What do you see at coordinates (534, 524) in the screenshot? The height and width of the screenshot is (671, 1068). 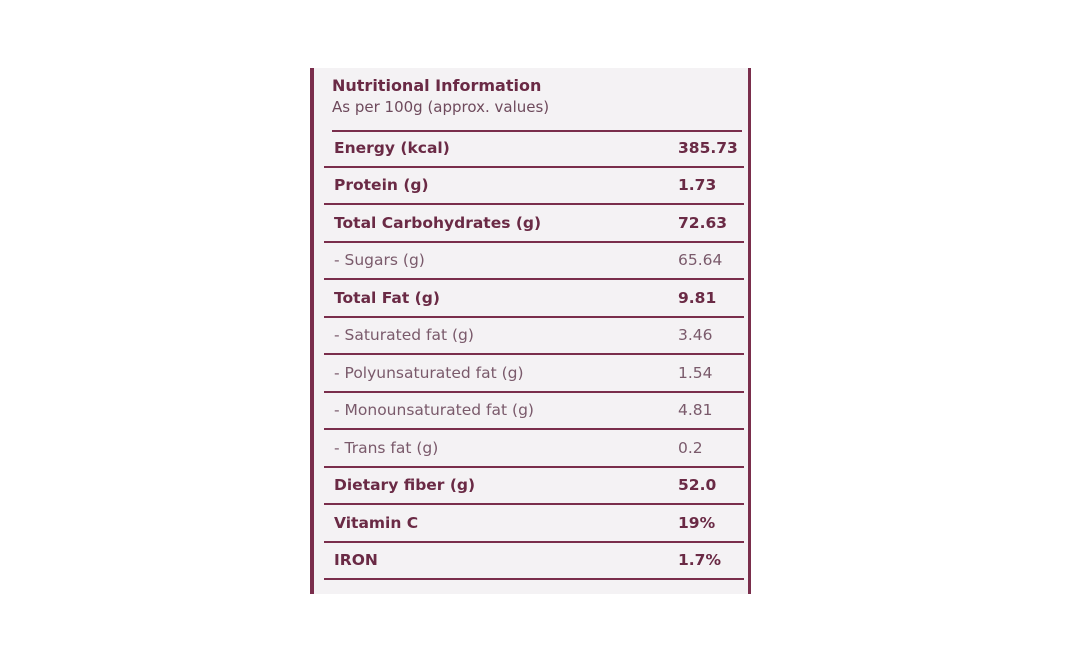 I see `nutrient-row: Vitamin C 19%` at bounding box center [534, 524].